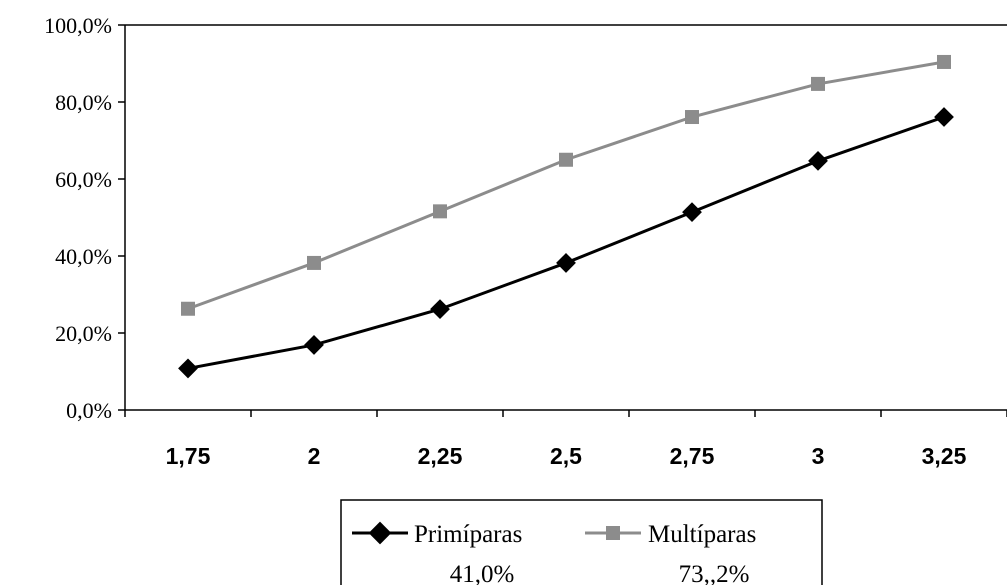 This screenshot has width=1007, height=585. Describe the element at coordinates (89, 410) in the screenshot. I see `y-tick-label: 0,0%` at that location.